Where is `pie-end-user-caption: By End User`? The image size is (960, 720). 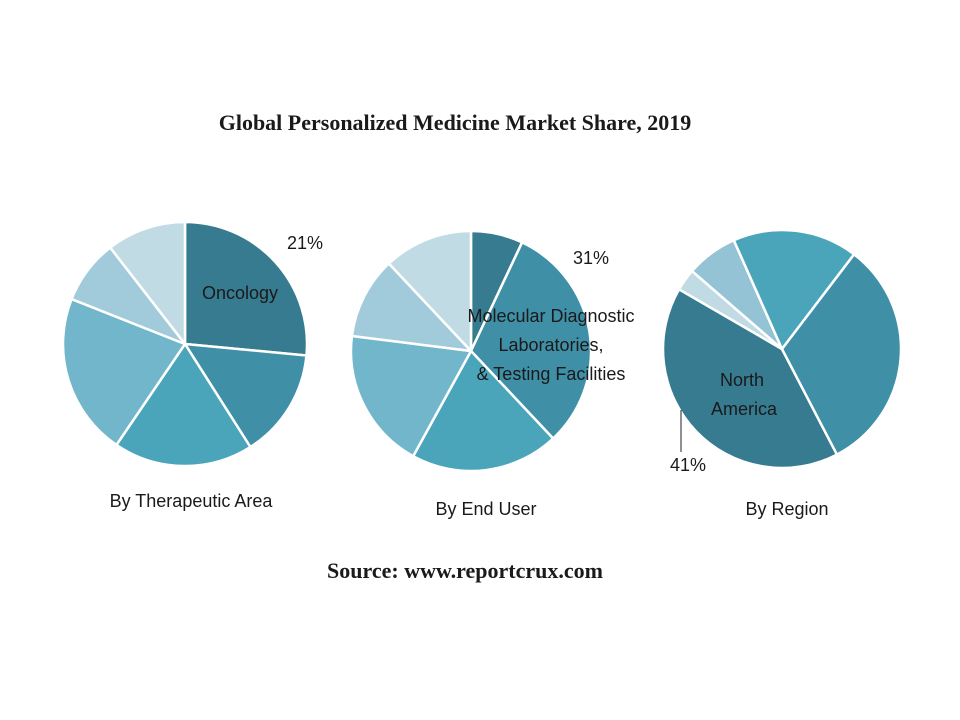 pie-end-user-caption: By End User is located at coordinates (485, 509).